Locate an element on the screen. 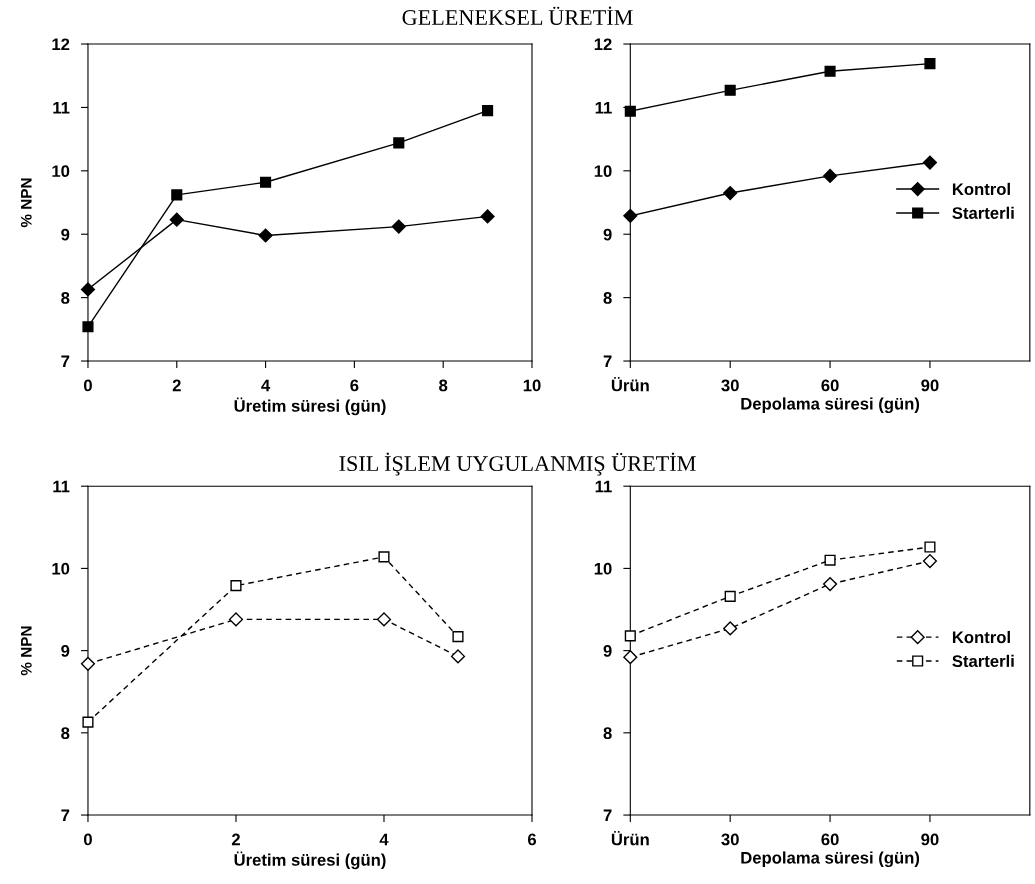 This screenshot has height=884, width=1035. chart-title: GELENEKSEL ÜRETİM is located at coordinates (517, 16).